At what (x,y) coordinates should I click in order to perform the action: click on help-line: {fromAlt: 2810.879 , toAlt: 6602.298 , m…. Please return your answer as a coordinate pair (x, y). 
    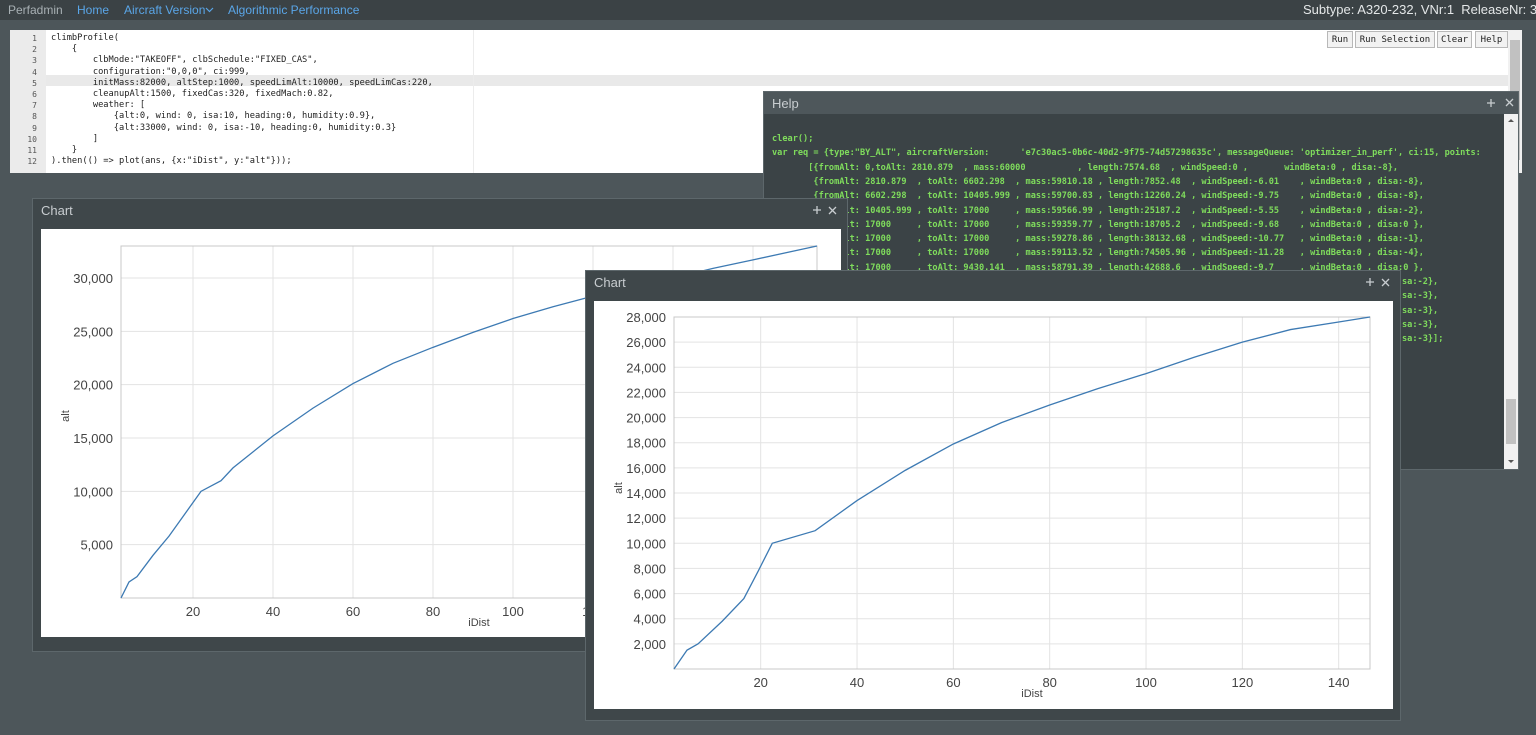
    Looking at the image, I should click on (1098, 181).